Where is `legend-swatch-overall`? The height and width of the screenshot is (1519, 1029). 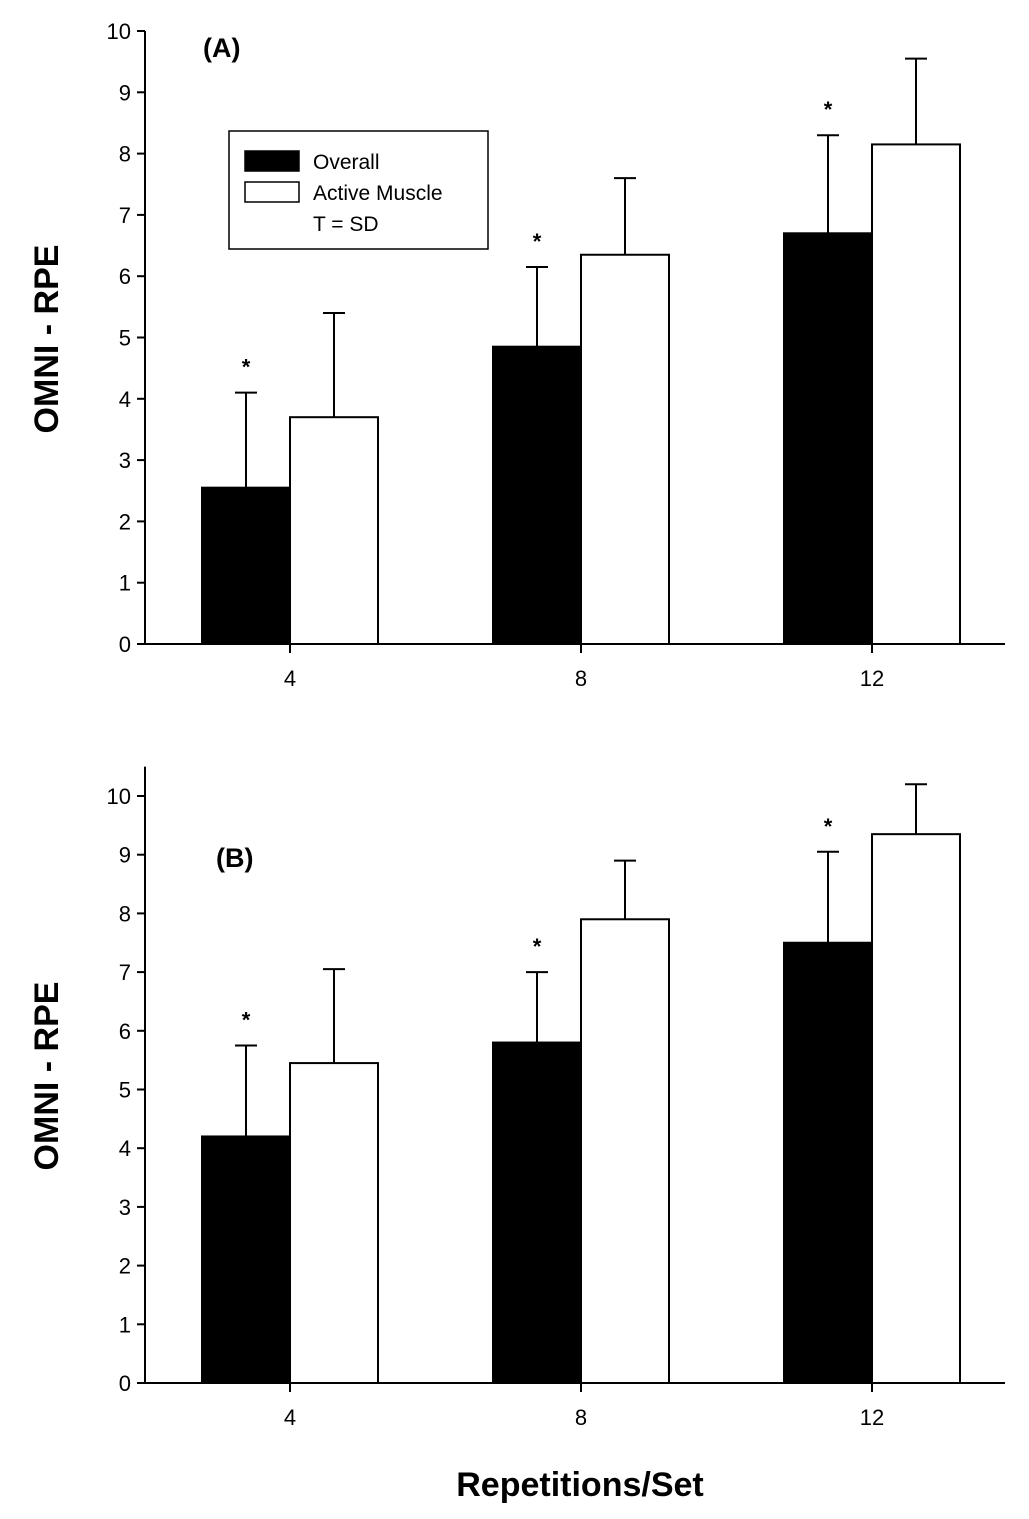 legend-swatch-overall is located at coordinates (272, 161).